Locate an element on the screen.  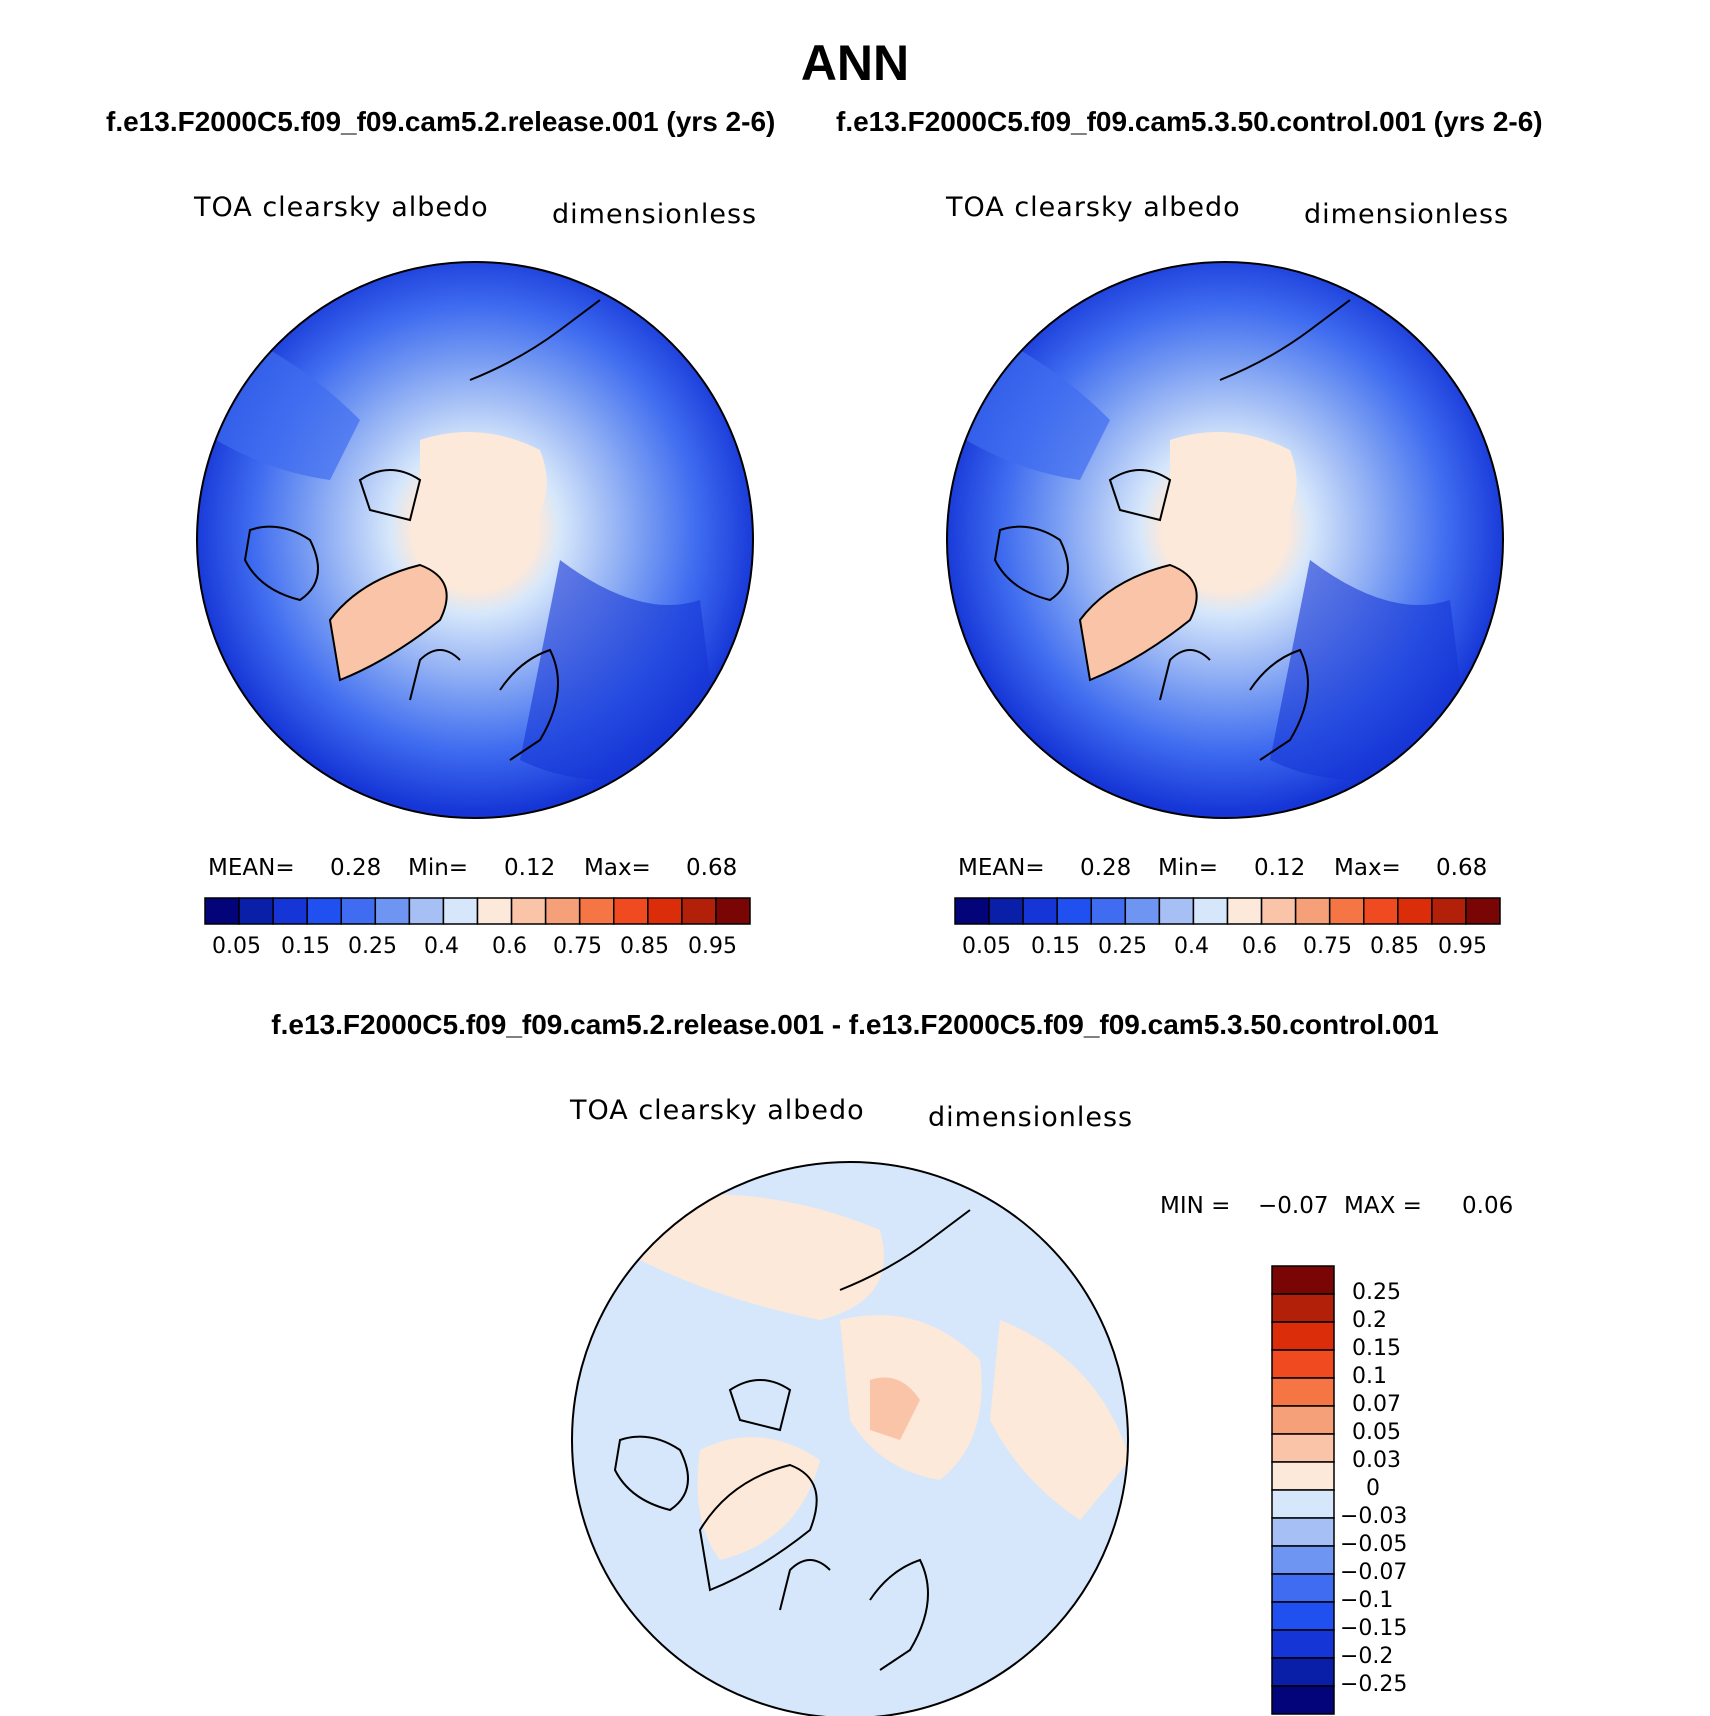
diff-max-label: MAX = is located at coordinates (1383, 1206).